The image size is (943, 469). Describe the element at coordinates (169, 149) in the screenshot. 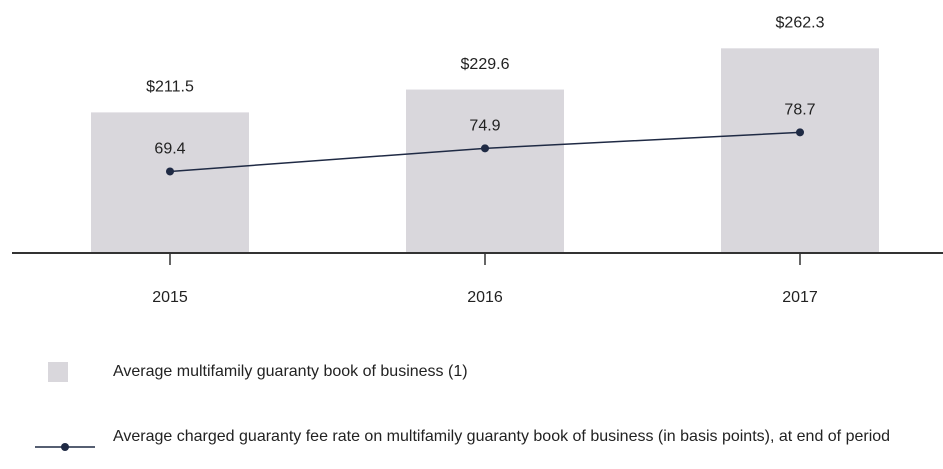

I see `value-label: 69.4` at that location.